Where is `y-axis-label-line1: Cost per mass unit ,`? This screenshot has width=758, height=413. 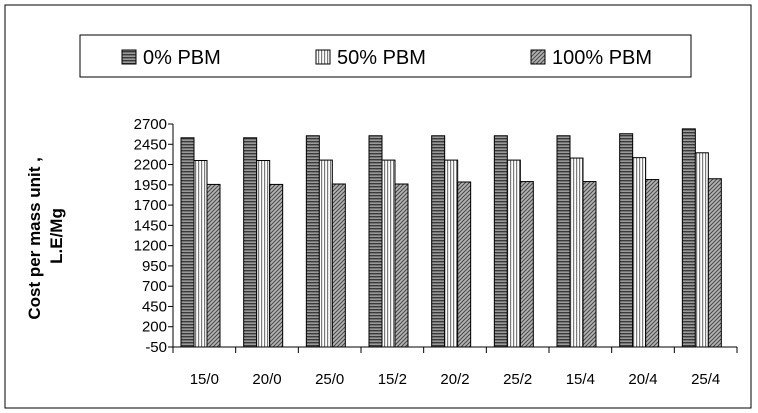 y-axis-label-line1: Cost per mass unit , is located at coordinates (34, 238).